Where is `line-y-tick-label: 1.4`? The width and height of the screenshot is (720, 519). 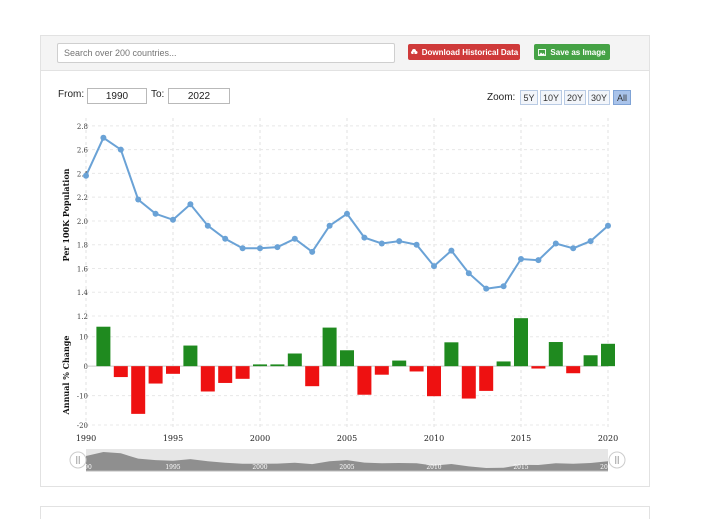 line-y-tick-label: 1.4 is located at coordinates (83, 293).